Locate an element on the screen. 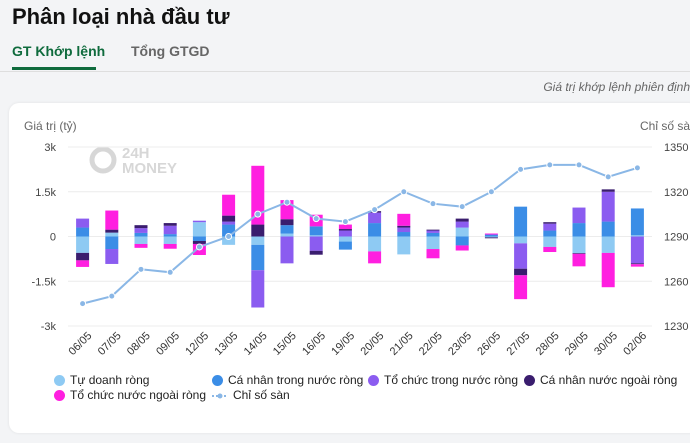 This screenshot has width=690, height=443. x-tick-label: 15/05 is located at coordinates (285, 344).